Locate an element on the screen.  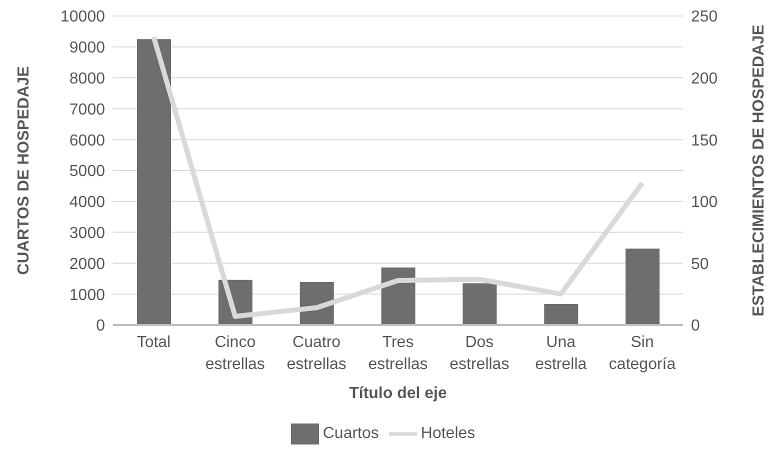
y2-tick-label: 150 is located at coordinates (704, 141).